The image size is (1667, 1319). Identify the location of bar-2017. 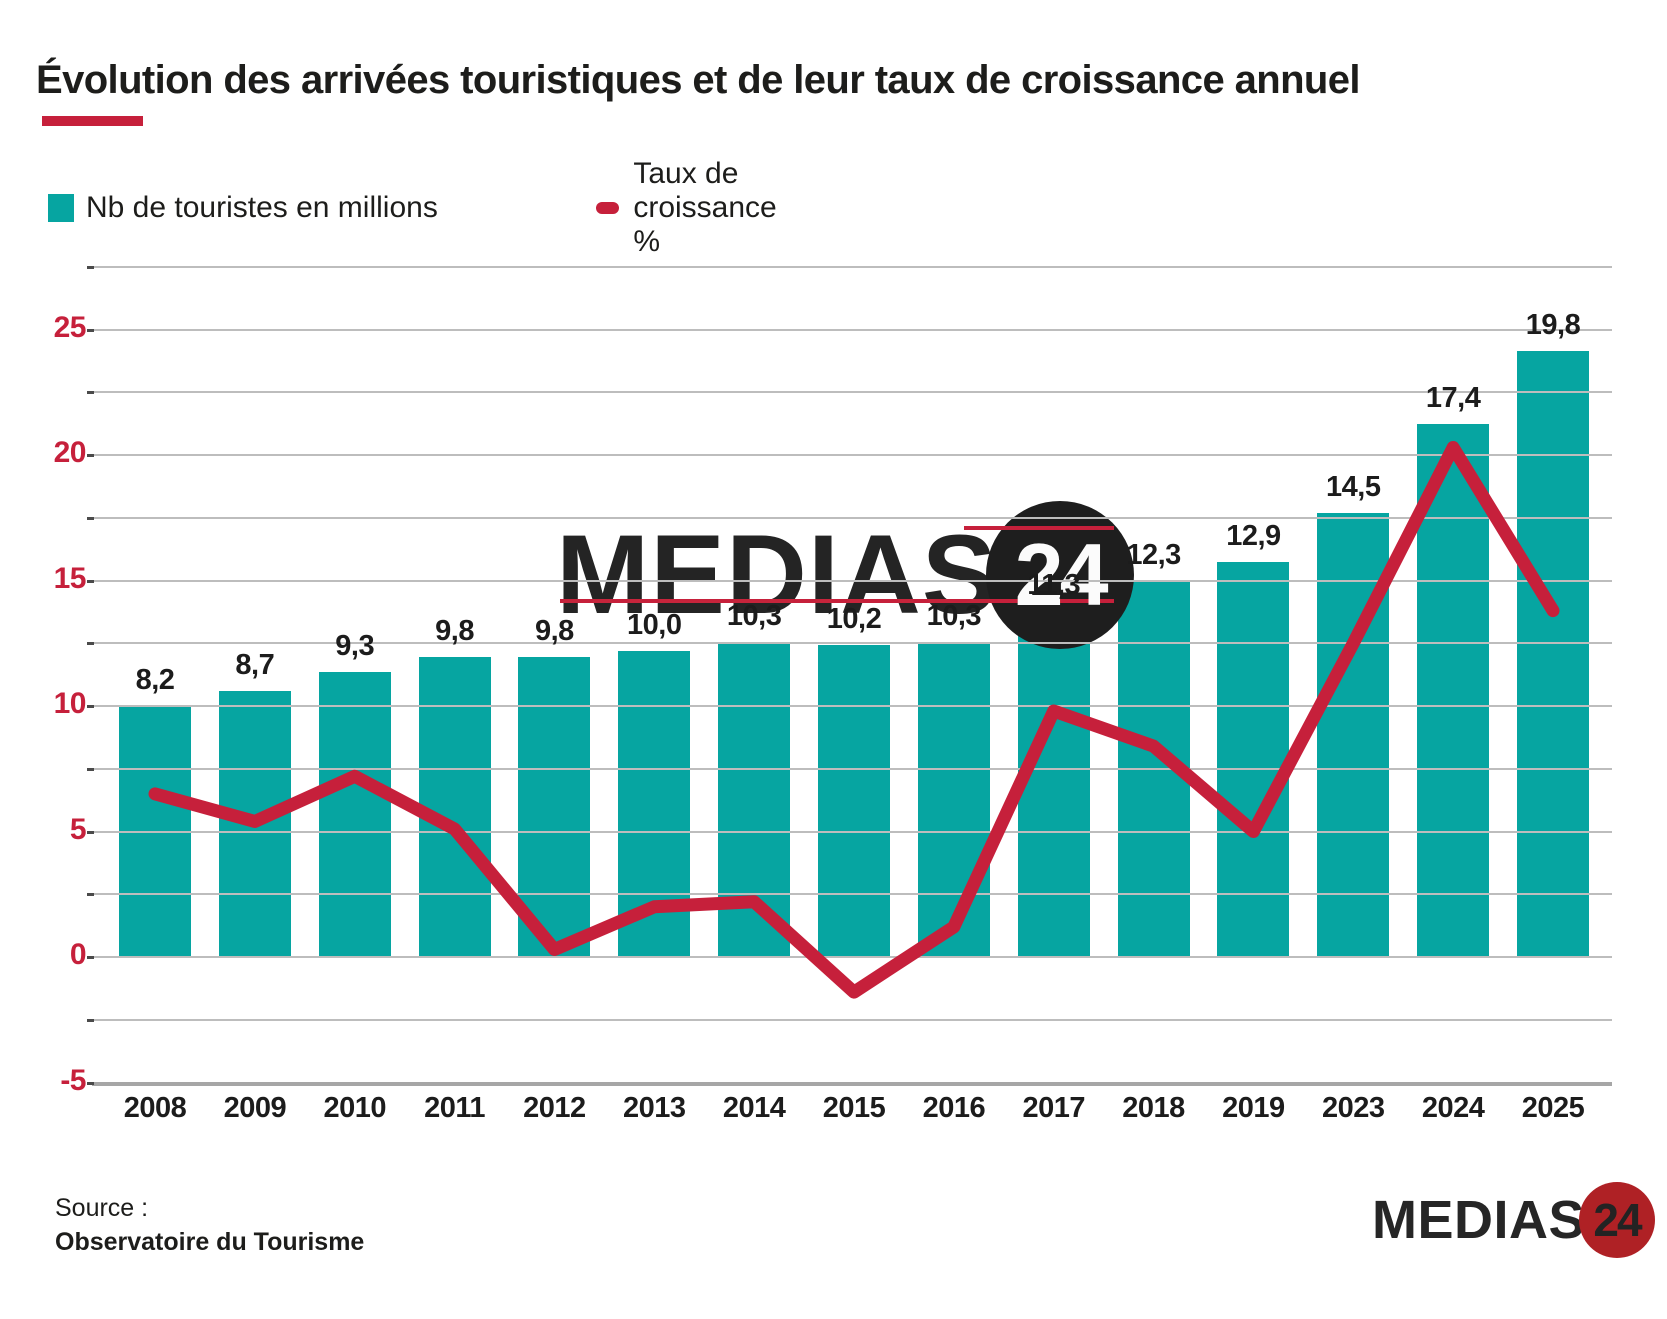
(1053, 784).